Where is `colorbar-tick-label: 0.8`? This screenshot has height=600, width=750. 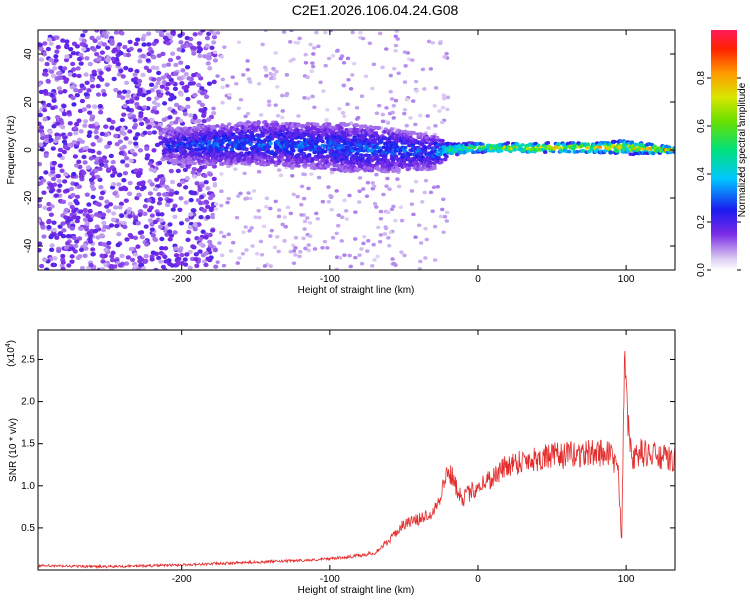
colorbar-tick-label: 0.8 is located at coordinates (701, 78).